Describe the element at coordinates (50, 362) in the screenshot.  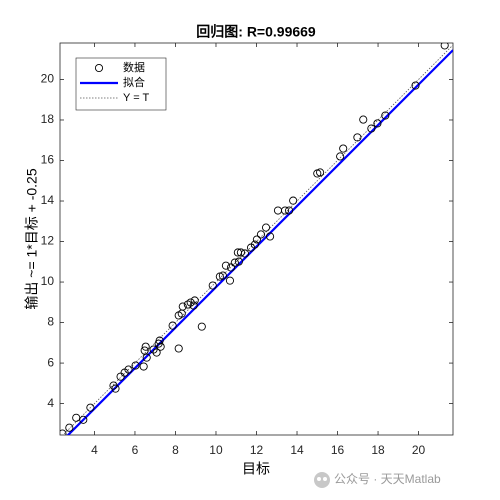
I see `y-tick-label: 6` at that location.